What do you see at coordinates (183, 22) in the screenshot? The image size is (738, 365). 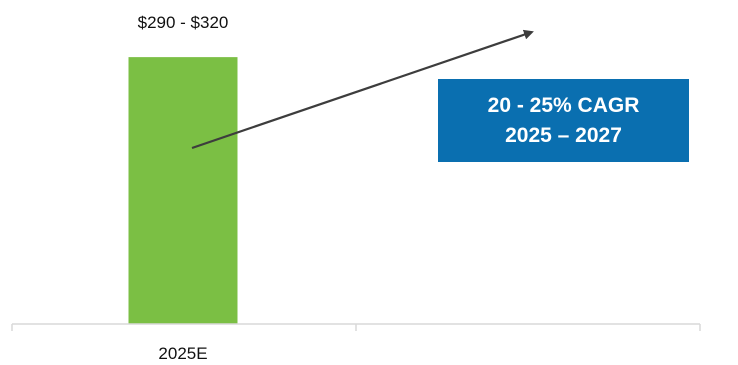 I see `data-label-2025E: $290 - $320` at bounding box center [183, 22].